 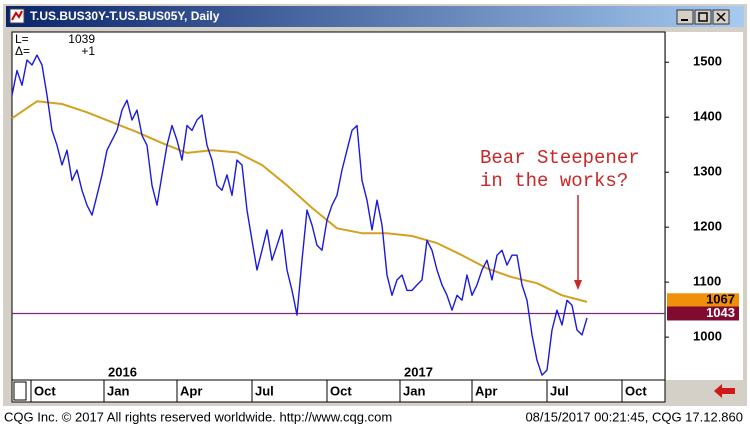 What do you see at coordinates (707, 281) in the screenshot?
I see `y-tick-label: 1100` at bounding box center [707, 281].